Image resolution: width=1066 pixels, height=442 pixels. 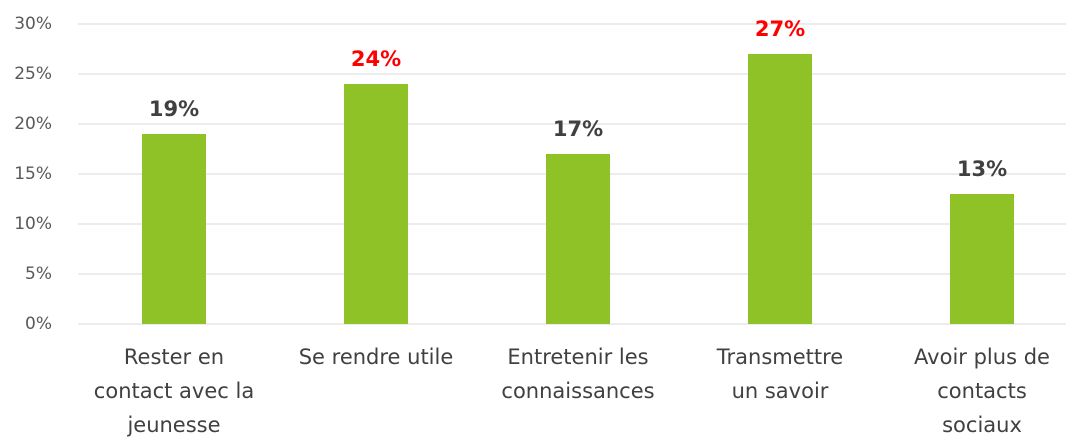 I want to click on x-tick-label: Rester en, so click(x=174, y=357).